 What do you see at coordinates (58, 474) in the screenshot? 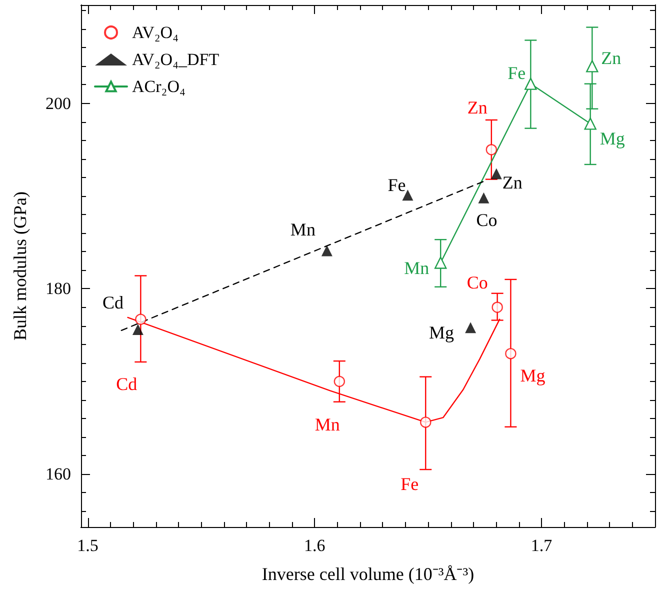
I see `y-tick-label: 160` at bounding box center [58, 474].